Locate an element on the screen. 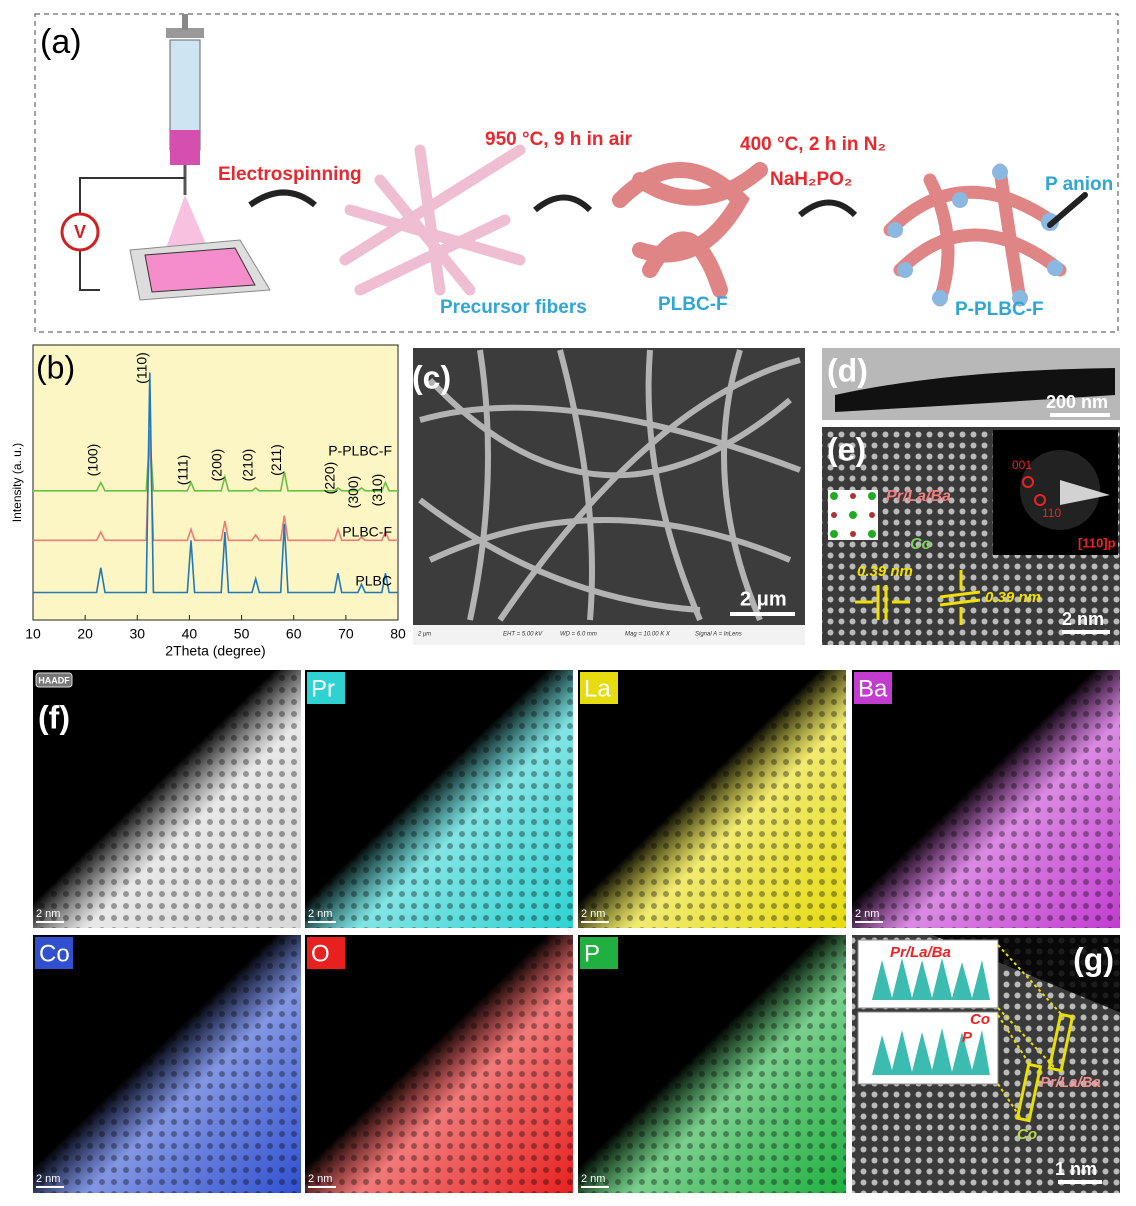 The image size is (1136, 1206). element-label: HAADF is located at coordinates (54, 680).